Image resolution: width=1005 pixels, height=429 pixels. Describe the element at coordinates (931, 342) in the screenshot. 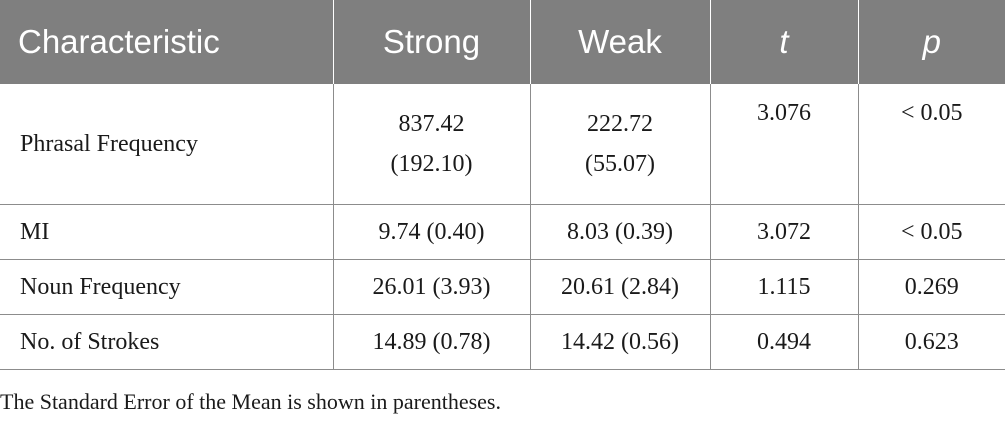

I see `cell-p: 0.623` at that location.